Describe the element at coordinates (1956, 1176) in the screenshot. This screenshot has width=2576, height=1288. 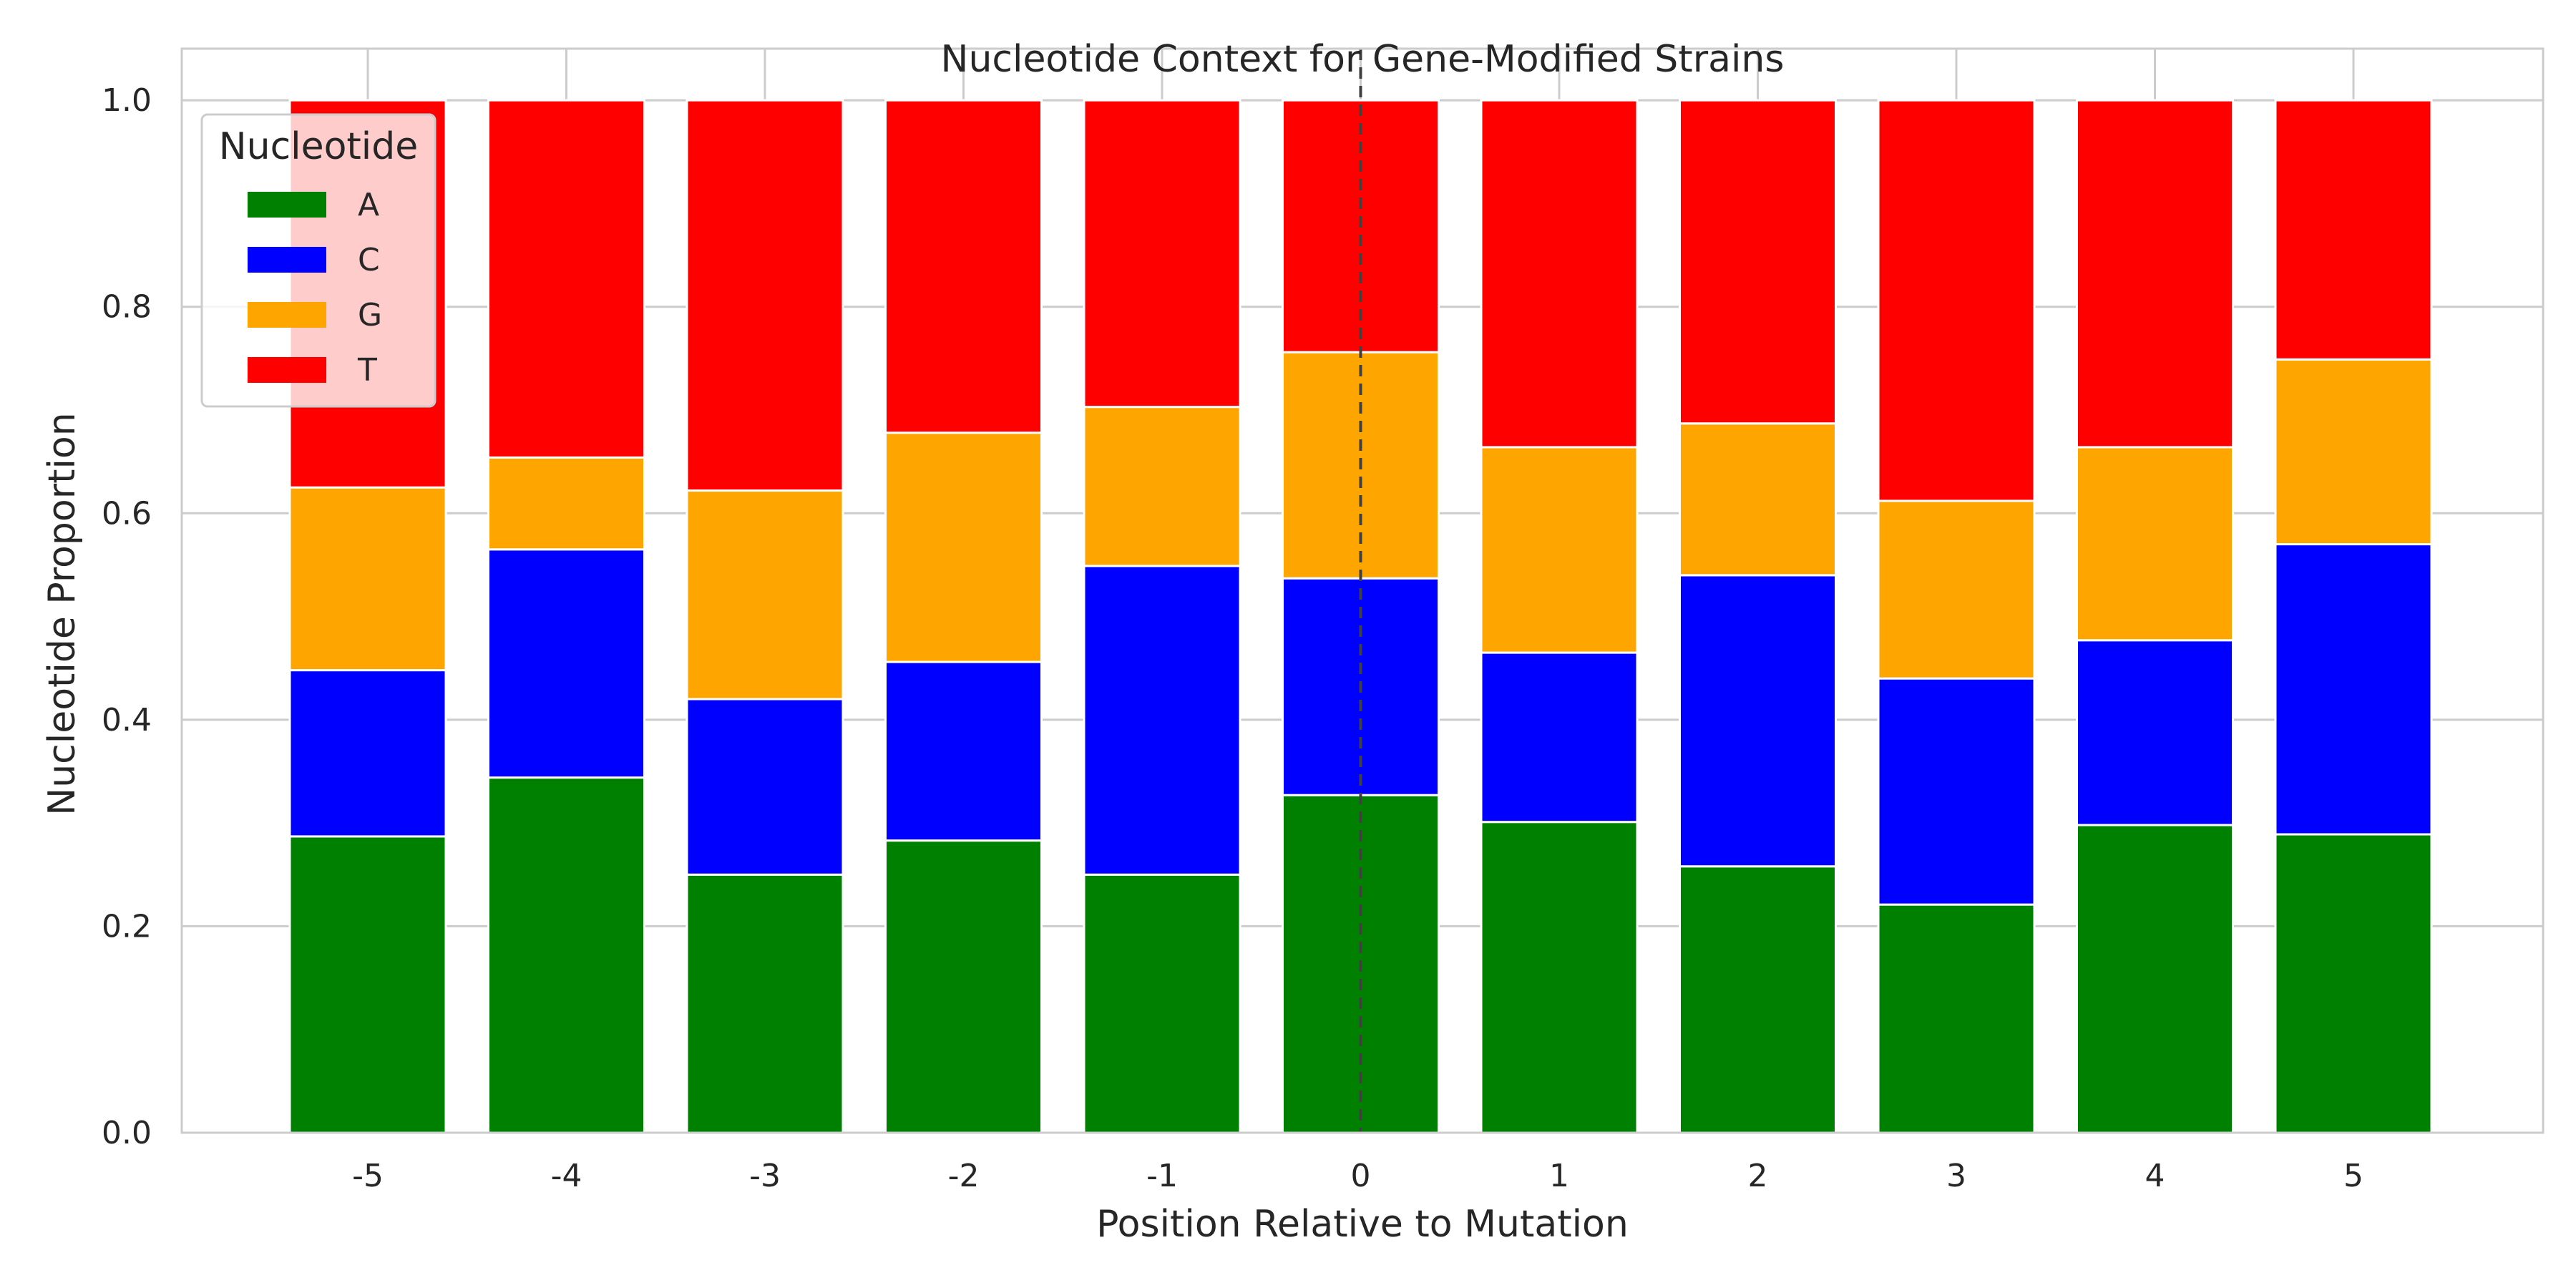
I see `x-tick-label: 3` at that location.